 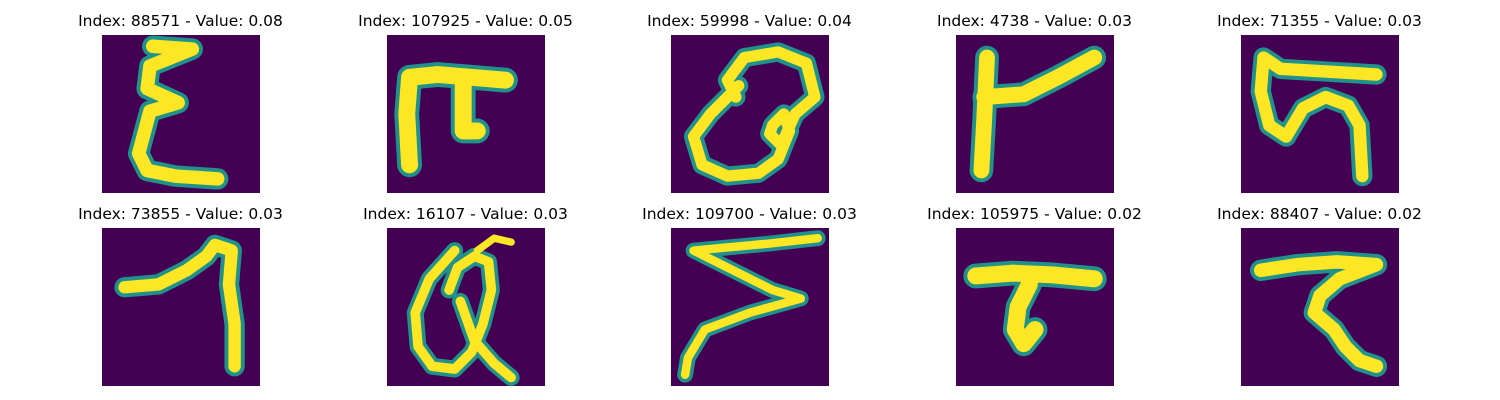 I want to click on panel-1: Index: 88571 - Value: 0.08, so click(x=180, y=96).